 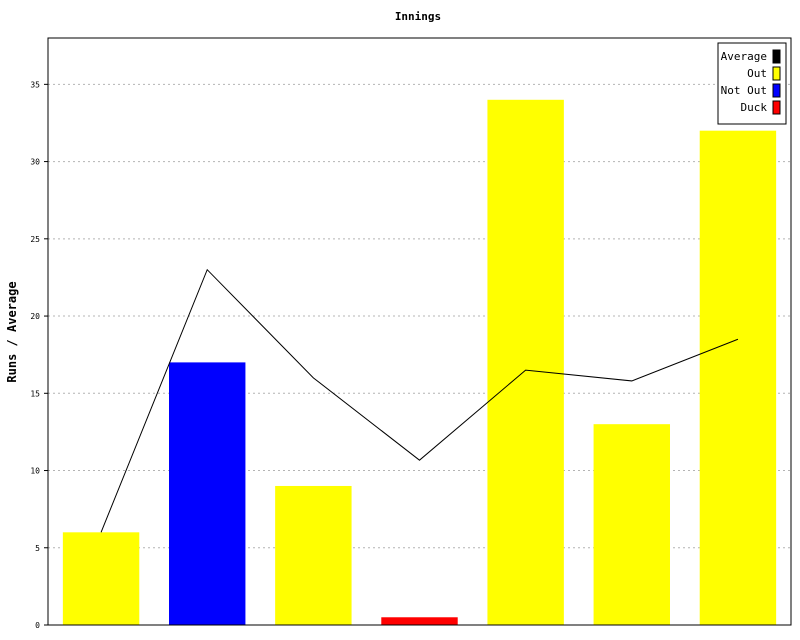 What do you see at coordinates (35, 393) in the screenshot?
I see `y-tick-label: 15` at bounding box center [35, 393].